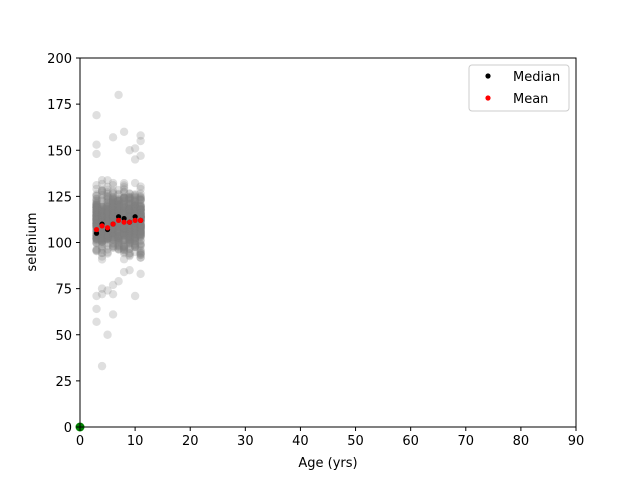 The image size is (640, 480). Describe the element at coordinates (63, 382) in the screenshot. I see `y-tick-label: 25` at that location.